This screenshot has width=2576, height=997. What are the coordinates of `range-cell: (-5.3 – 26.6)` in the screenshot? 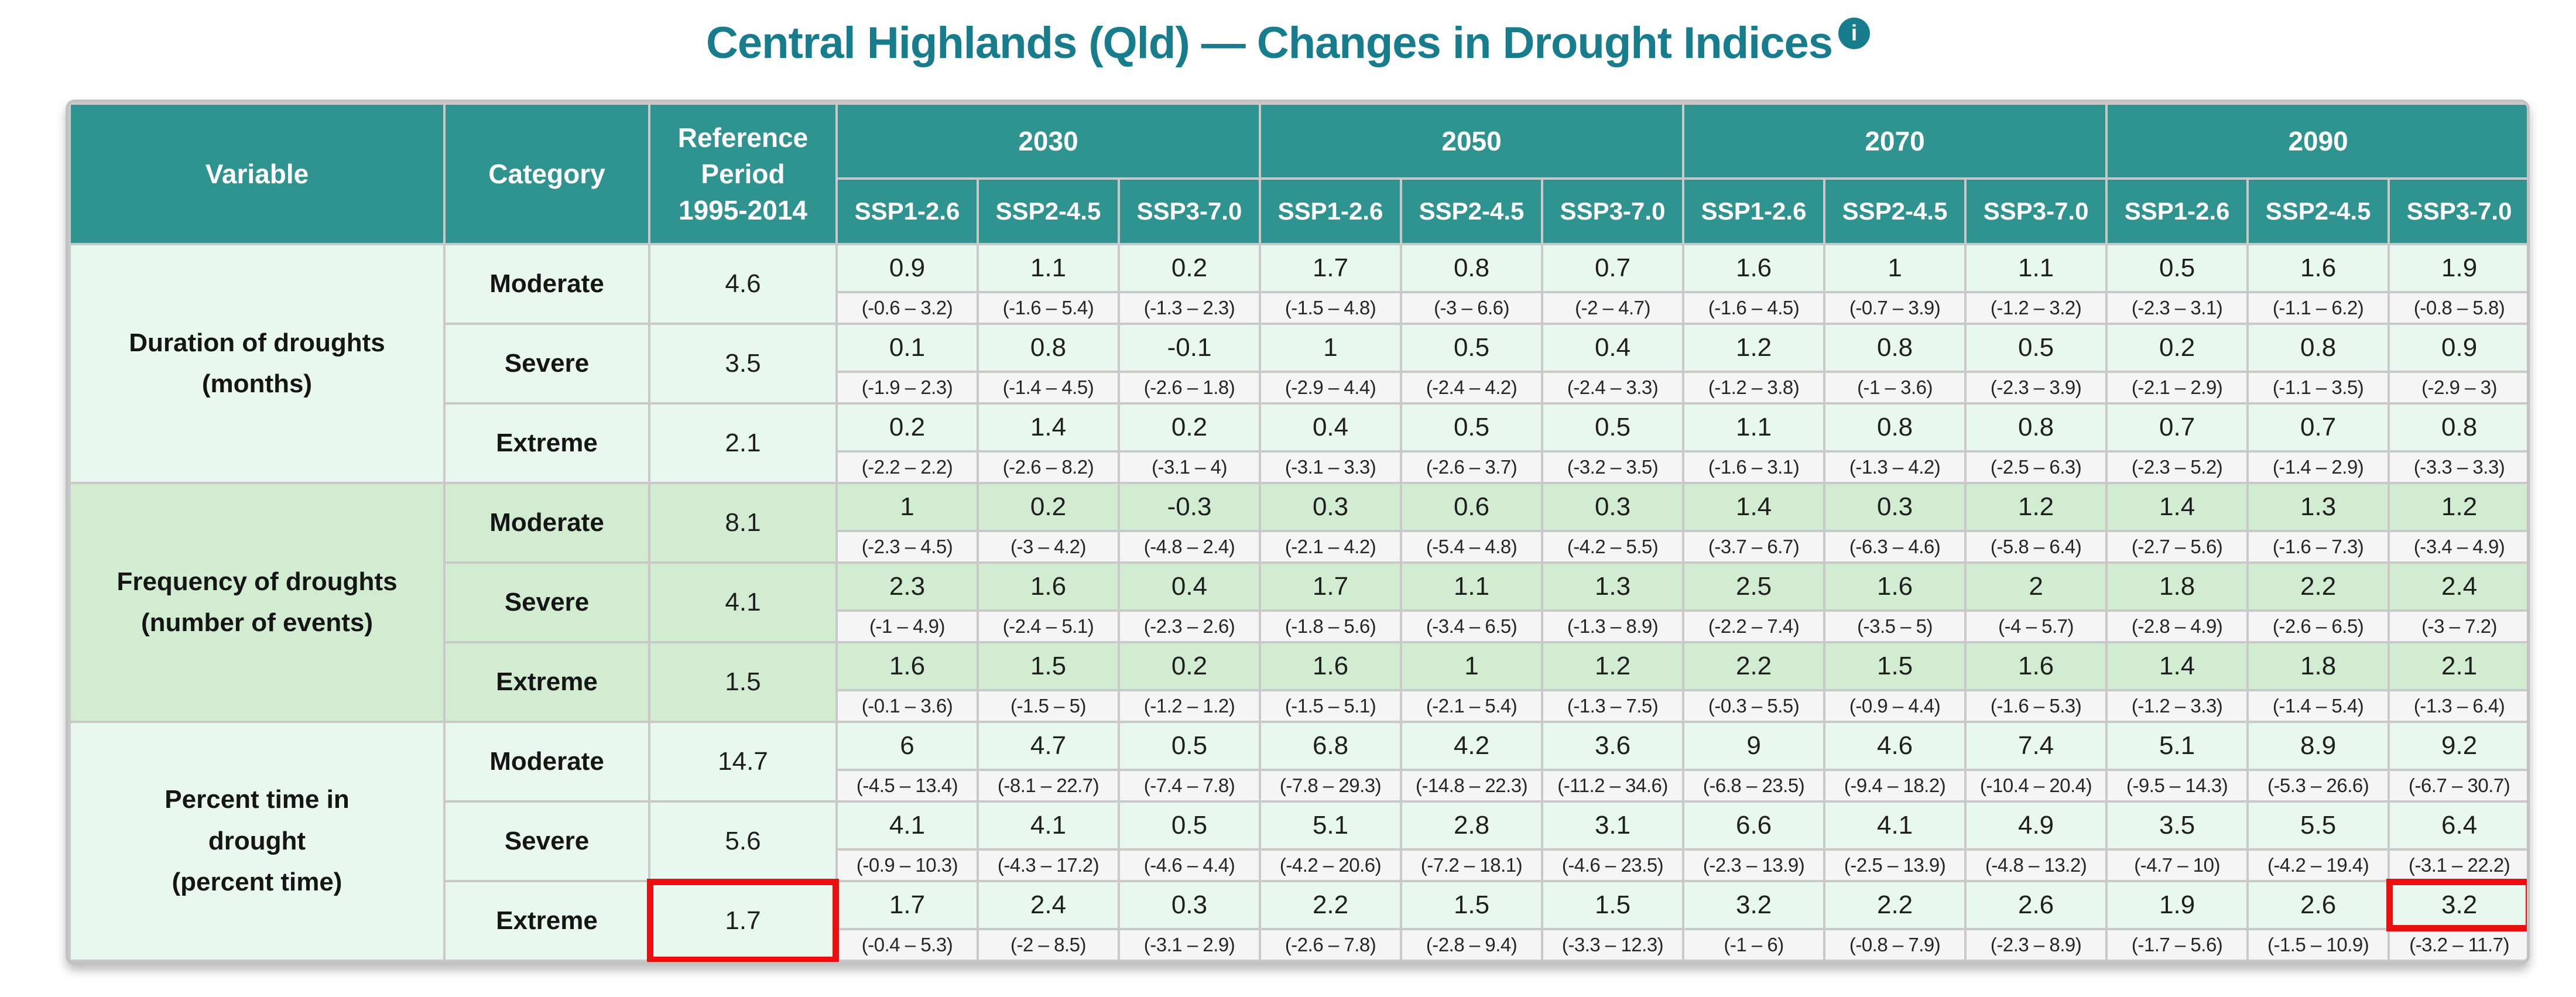 It's located at (2318, 786).